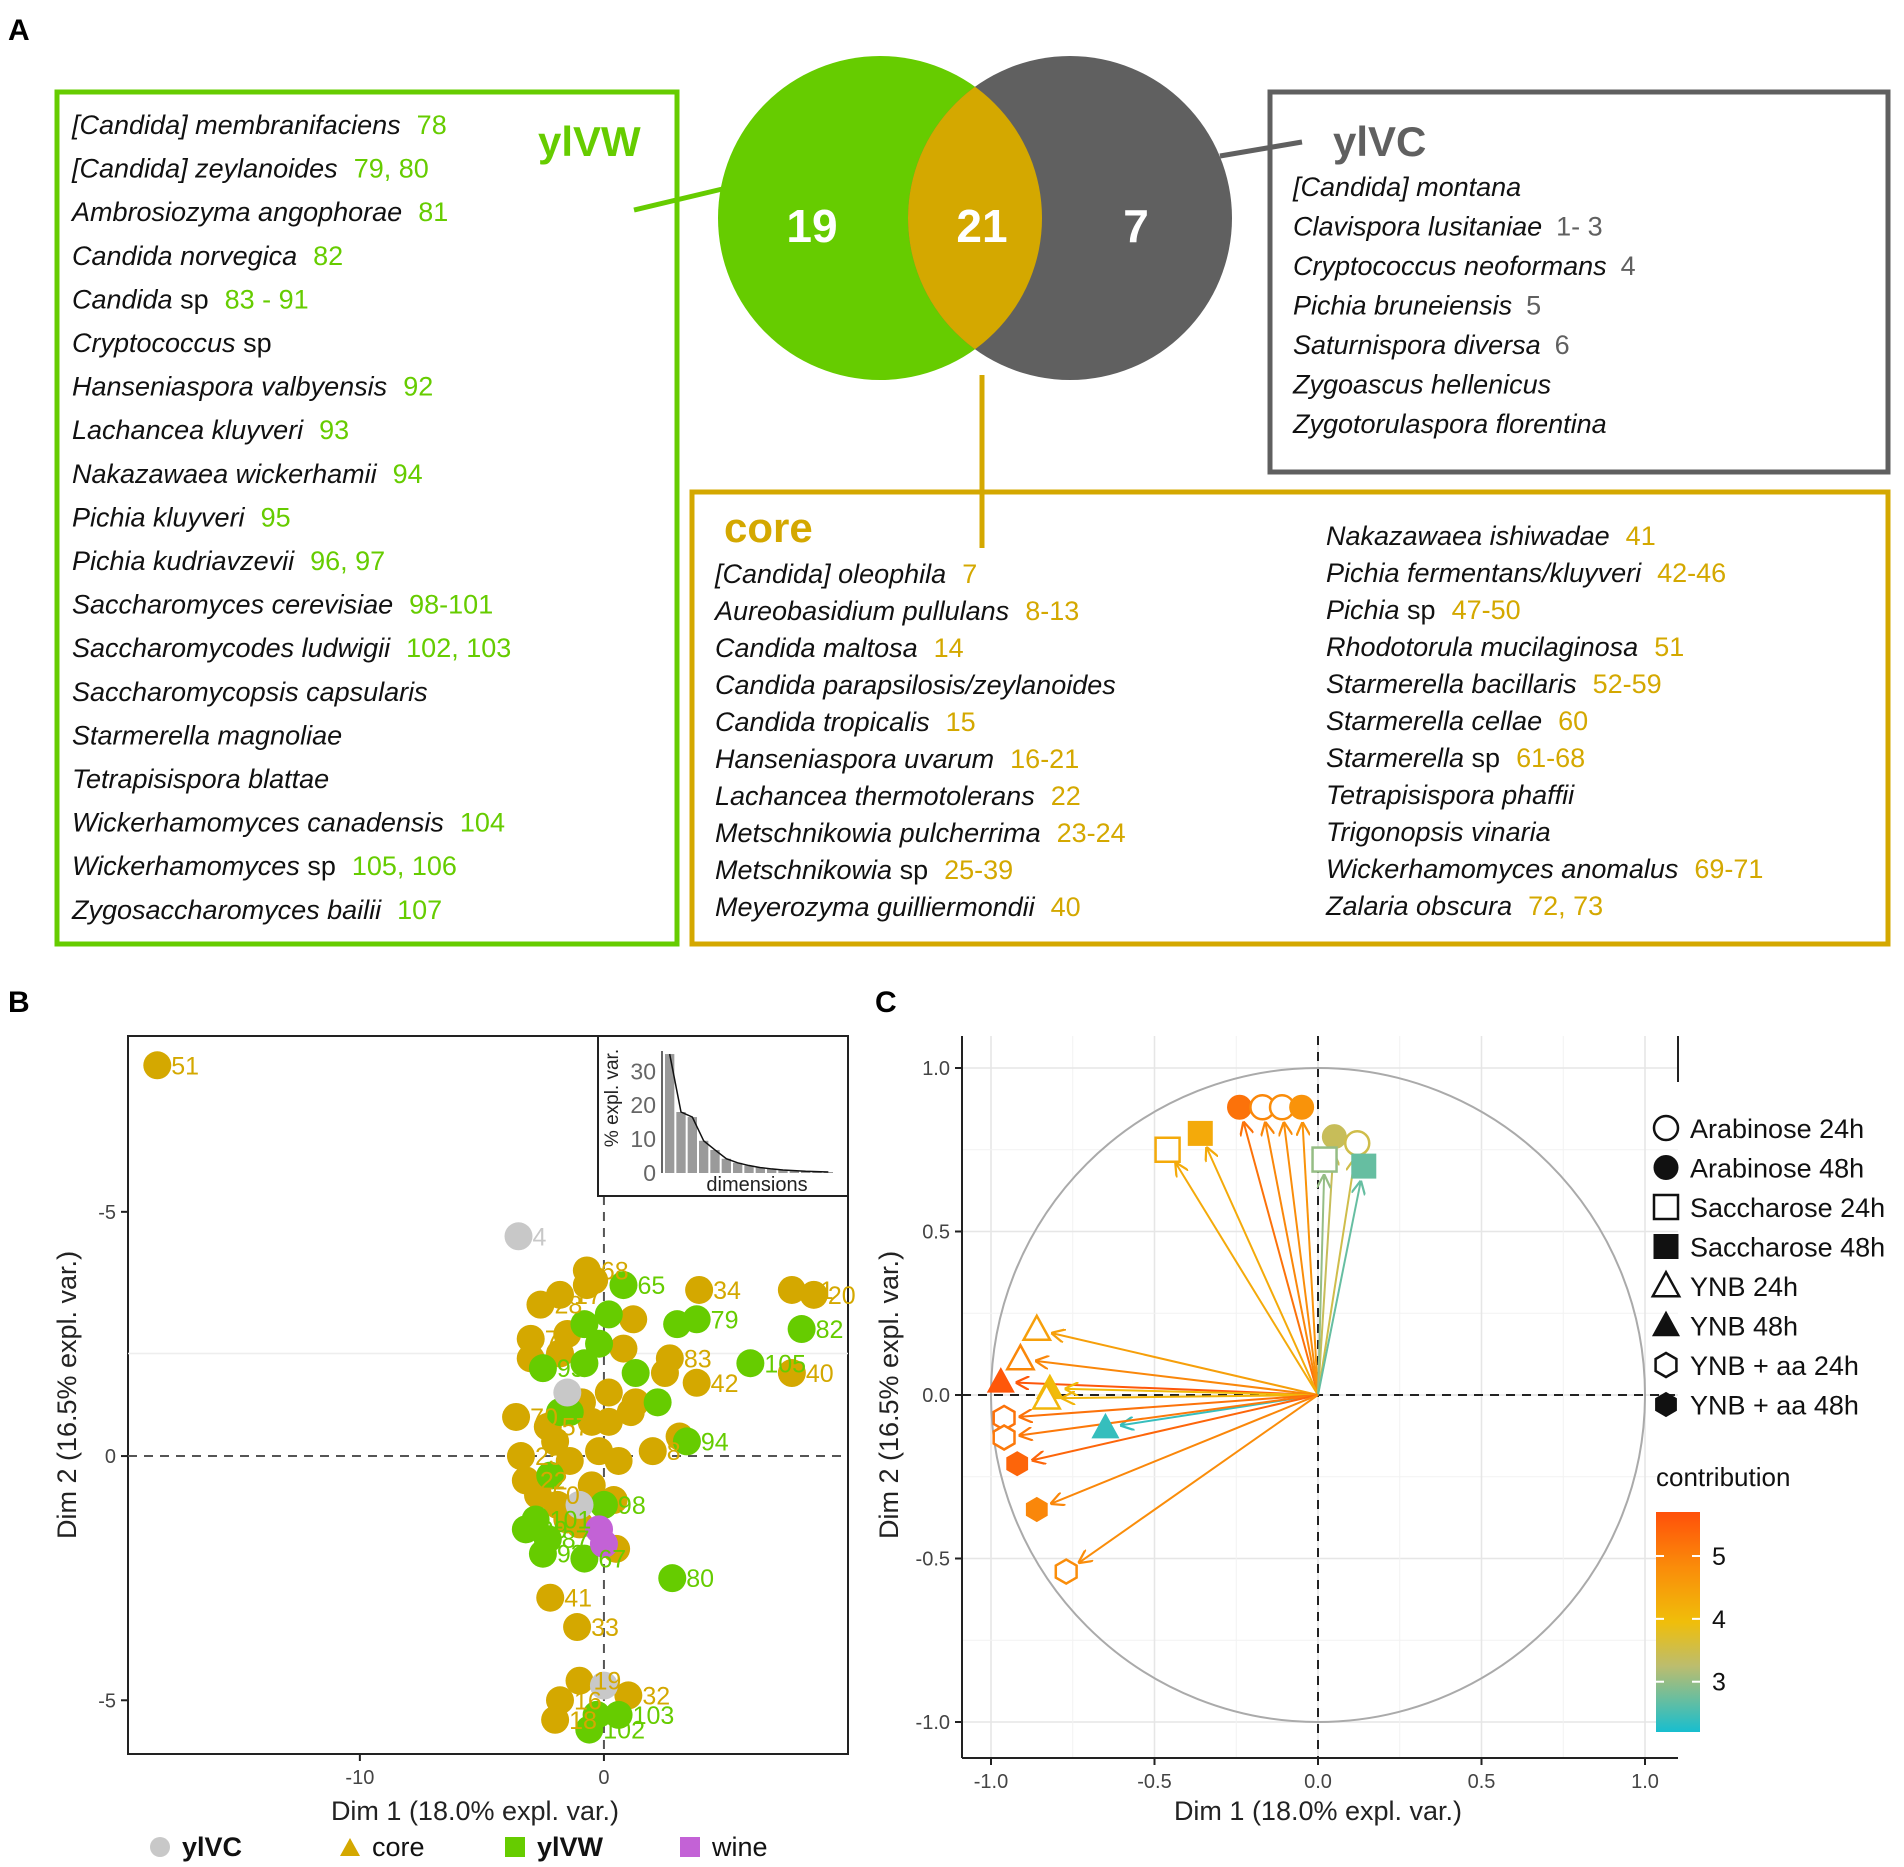 This screenshot has width=1904, height=1867. I want to click on species-number: 96, 97, so click(347, 561).